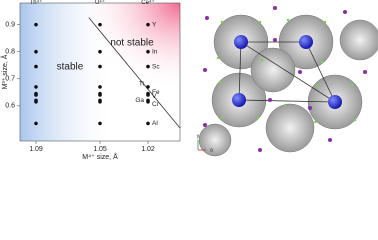  What do you see at coordinates (4, 71) in the screenshot?
I see `y-axis-label: M³⁺ size, Å` at bounding box center [4, 71].